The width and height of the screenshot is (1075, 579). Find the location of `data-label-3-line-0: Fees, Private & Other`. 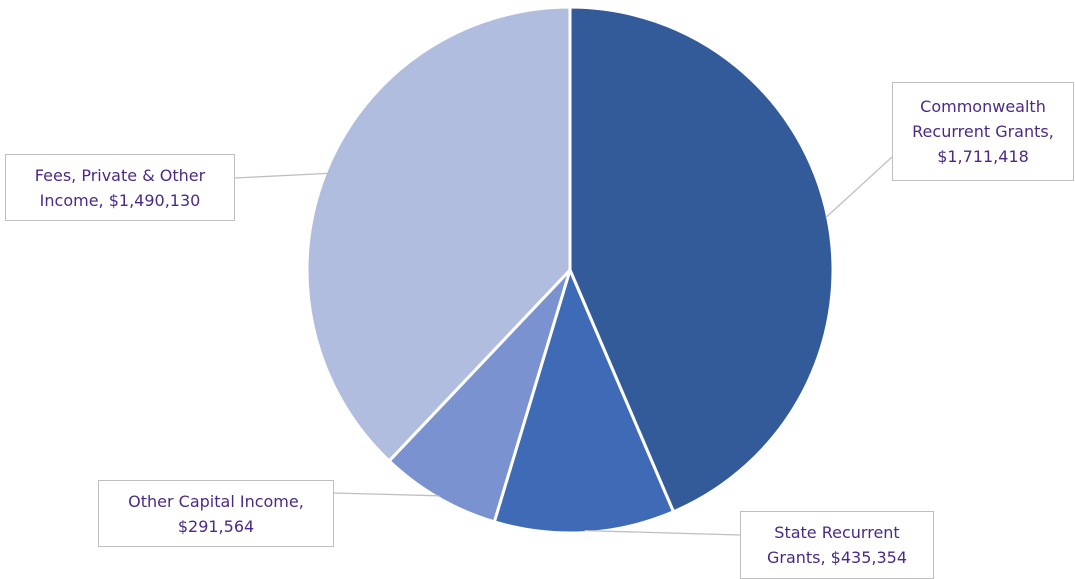

data-label-3-line-0: Fees, Private & Other is located at coordinates (120, 175).